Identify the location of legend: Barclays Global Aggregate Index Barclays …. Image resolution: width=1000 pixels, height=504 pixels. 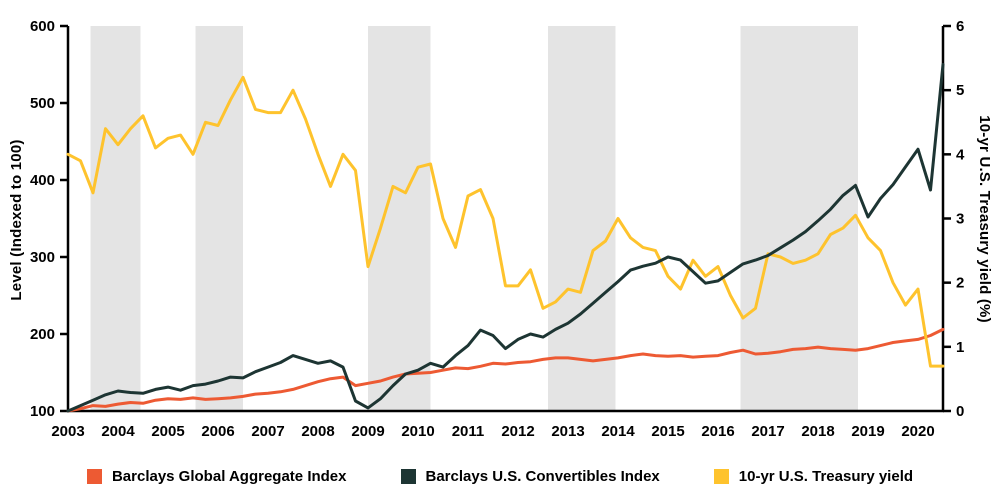
(500, 476).